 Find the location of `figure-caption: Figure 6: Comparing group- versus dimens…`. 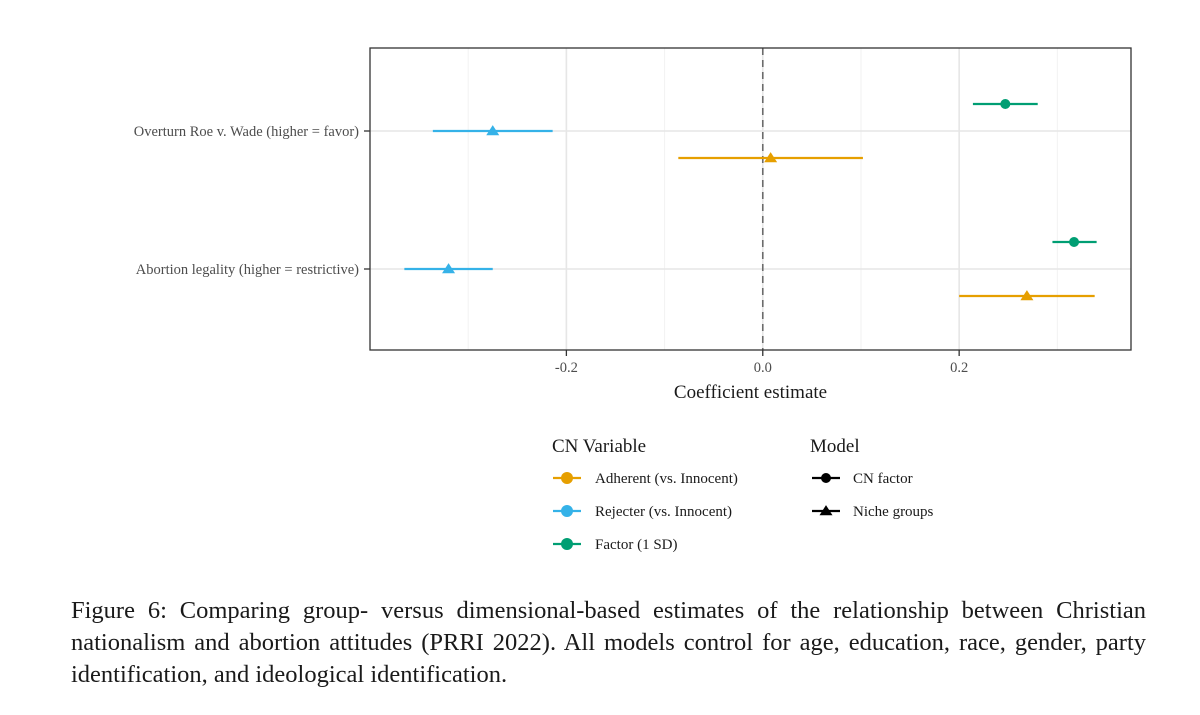

figure-caption: Figure 6: Comparing group- versus dimens… is located at coordinates (608, 642).